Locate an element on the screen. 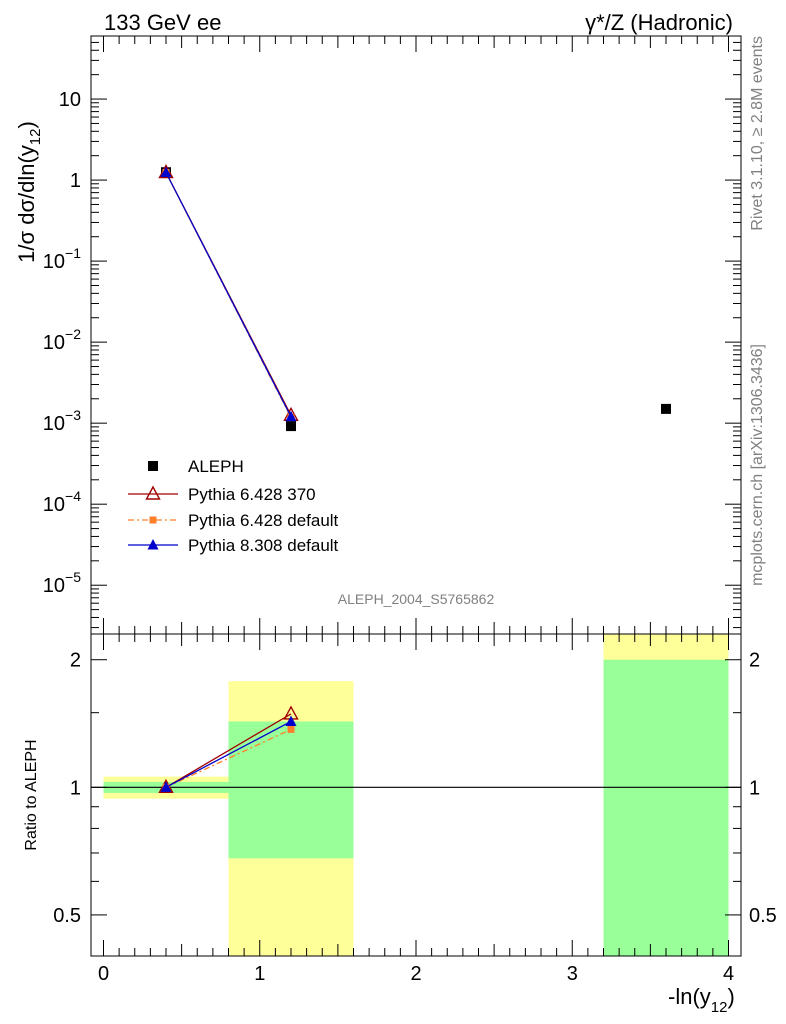 The height and width of the screenshot is (1024, 786). ratio-xtick-label: 1 is located at coordinates (259, 974).